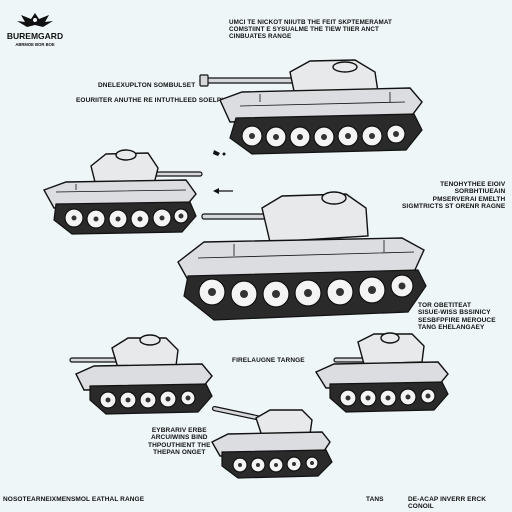 The image size is (512, 512). I want to click on caption-upper-left-title: DNELEXUPLTON SOMBULSET, so click(147, 85).